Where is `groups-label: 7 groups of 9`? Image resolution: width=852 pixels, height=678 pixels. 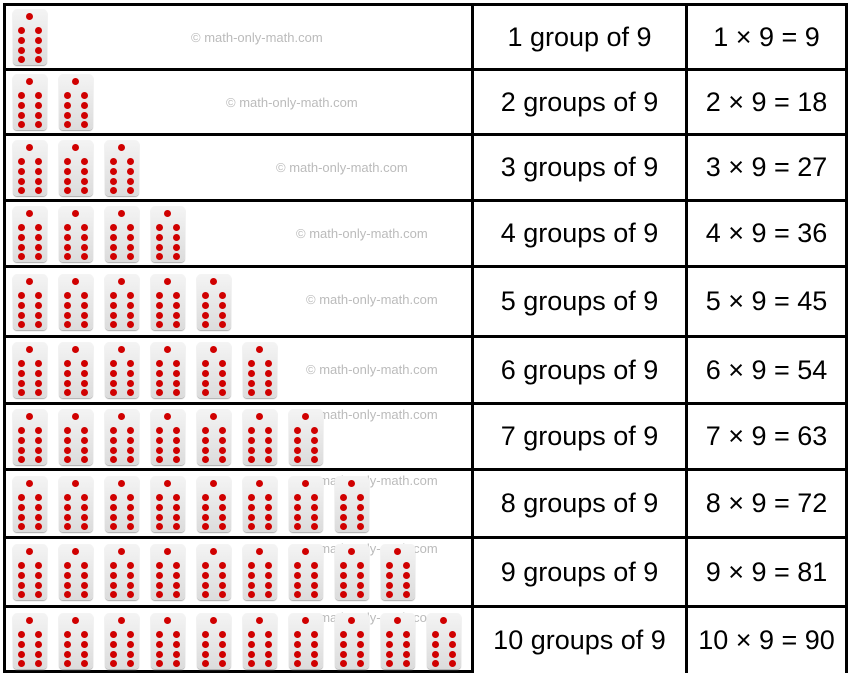 groups-label: 7 groups of 9 is located at coordinates (581, 436).